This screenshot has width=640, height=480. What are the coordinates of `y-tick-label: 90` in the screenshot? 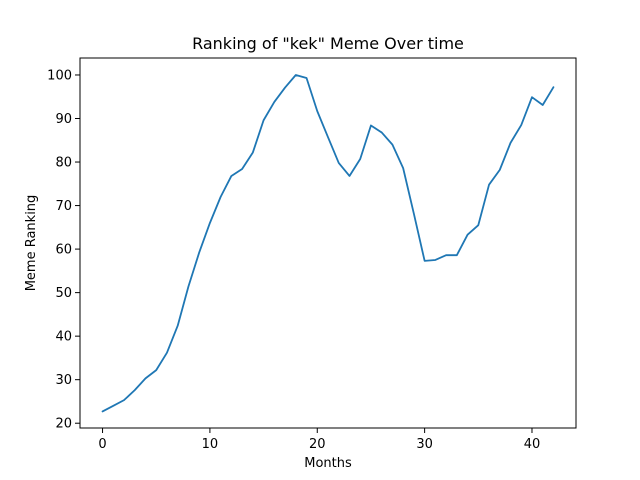 It's located at (63, 119).